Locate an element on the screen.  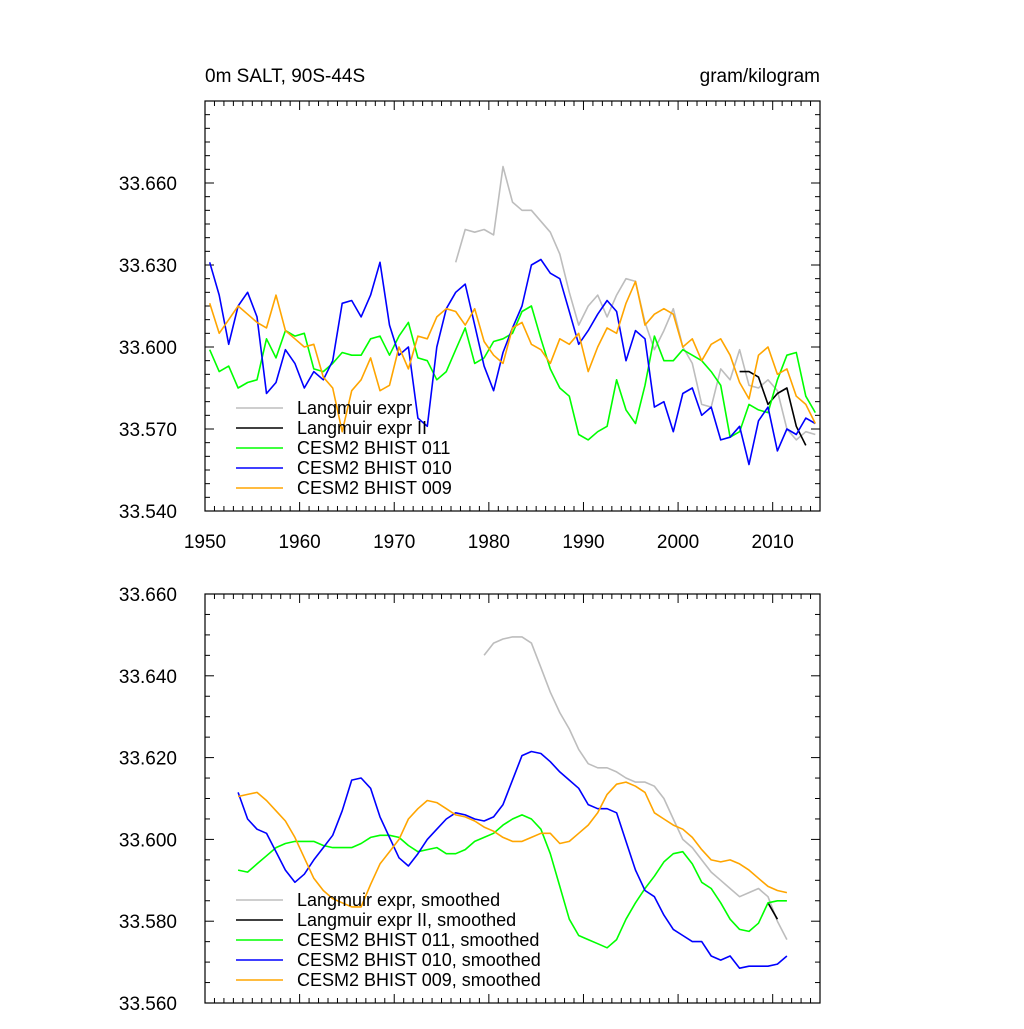
legend-label: Langmuir expr is located at coordinates (354, 408).